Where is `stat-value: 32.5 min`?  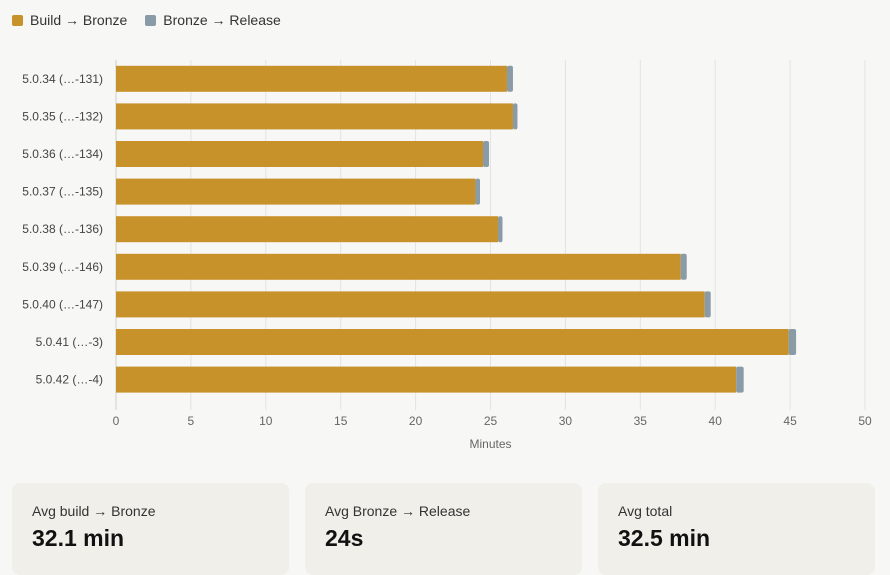 stat-value: 32.5 min is located at coordinates (664, 538).